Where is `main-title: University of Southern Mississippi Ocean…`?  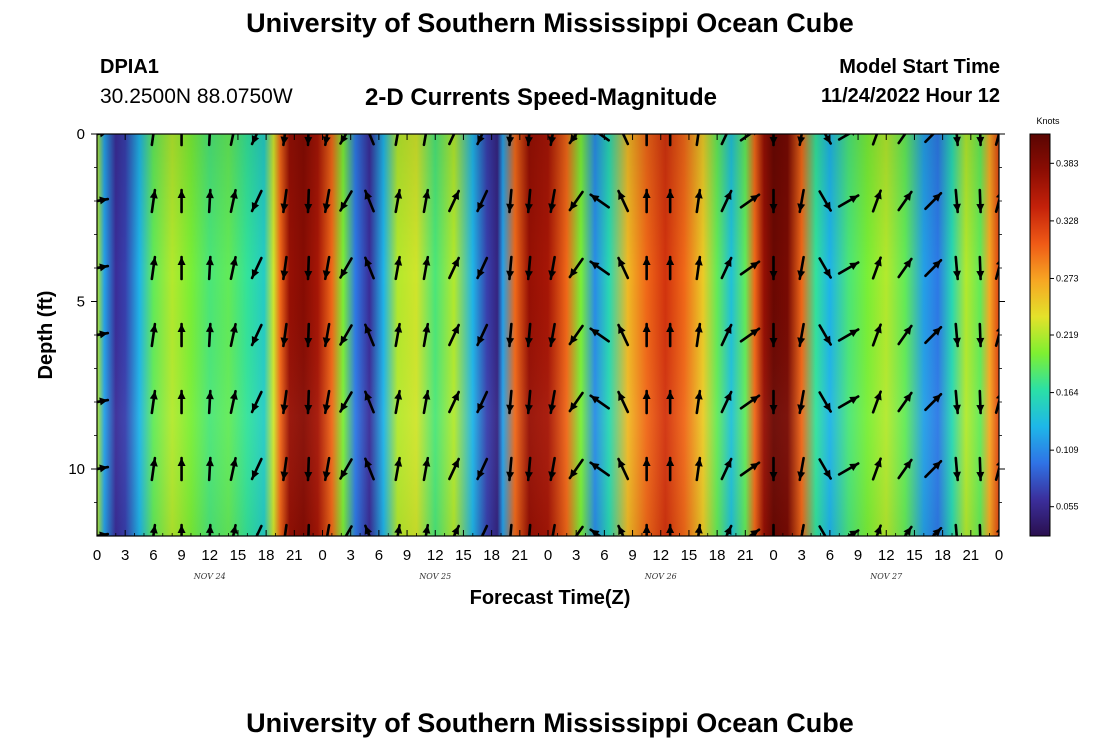 main-title: University of Southern Mississippi Ocean… is located at coordinates (550, 23).